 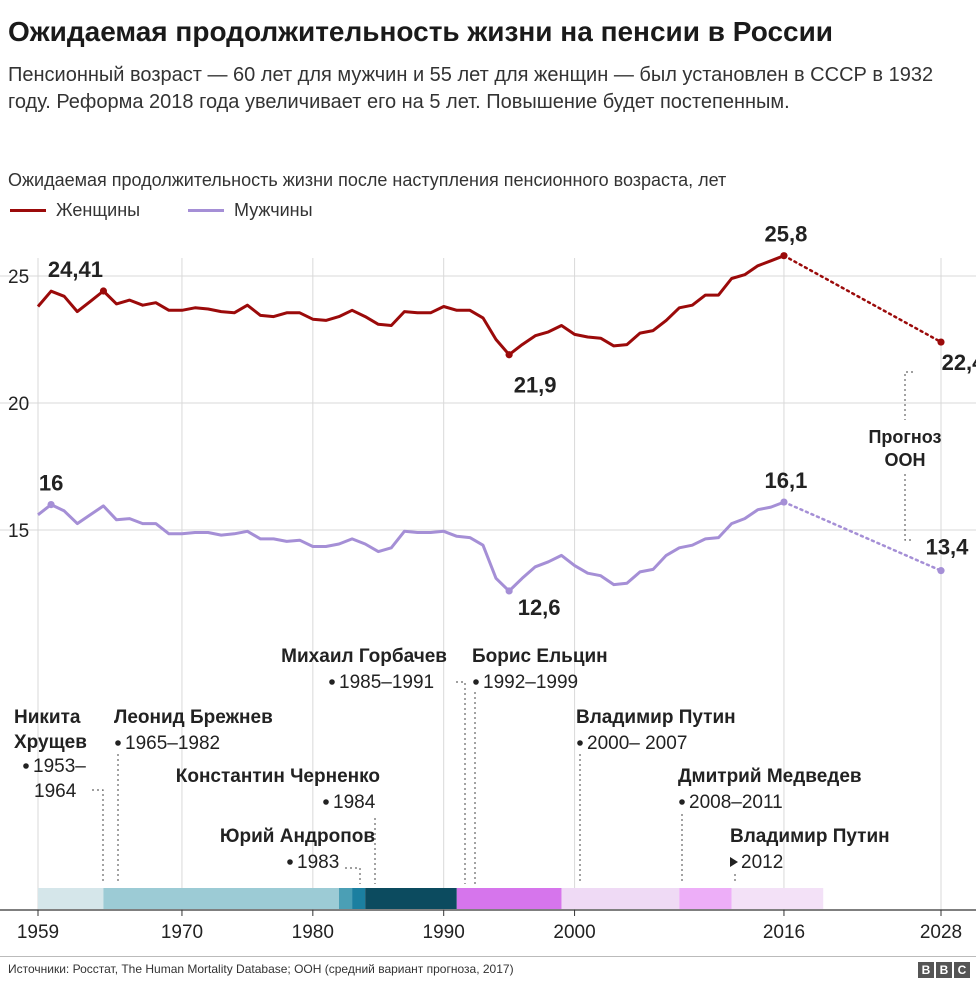 What do you see at coordinates (862, 536) in the screenshot?
I see `men-forecast-line` at bounding box center [862, 536].